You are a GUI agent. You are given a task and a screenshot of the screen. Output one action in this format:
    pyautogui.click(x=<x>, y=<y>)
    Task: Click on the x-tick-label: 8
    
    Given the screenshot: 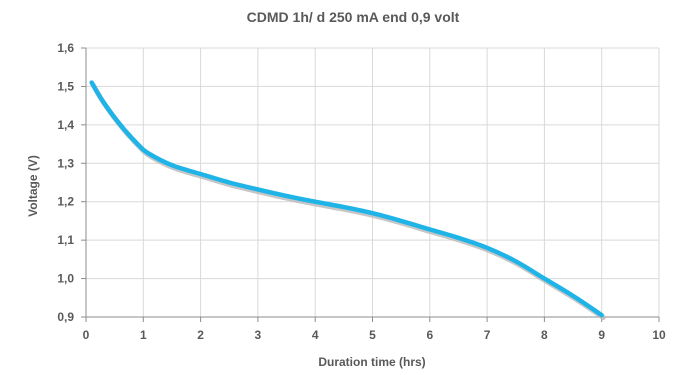 What is the action you would take?
    pyautogui.click(x=544, y=335)
    